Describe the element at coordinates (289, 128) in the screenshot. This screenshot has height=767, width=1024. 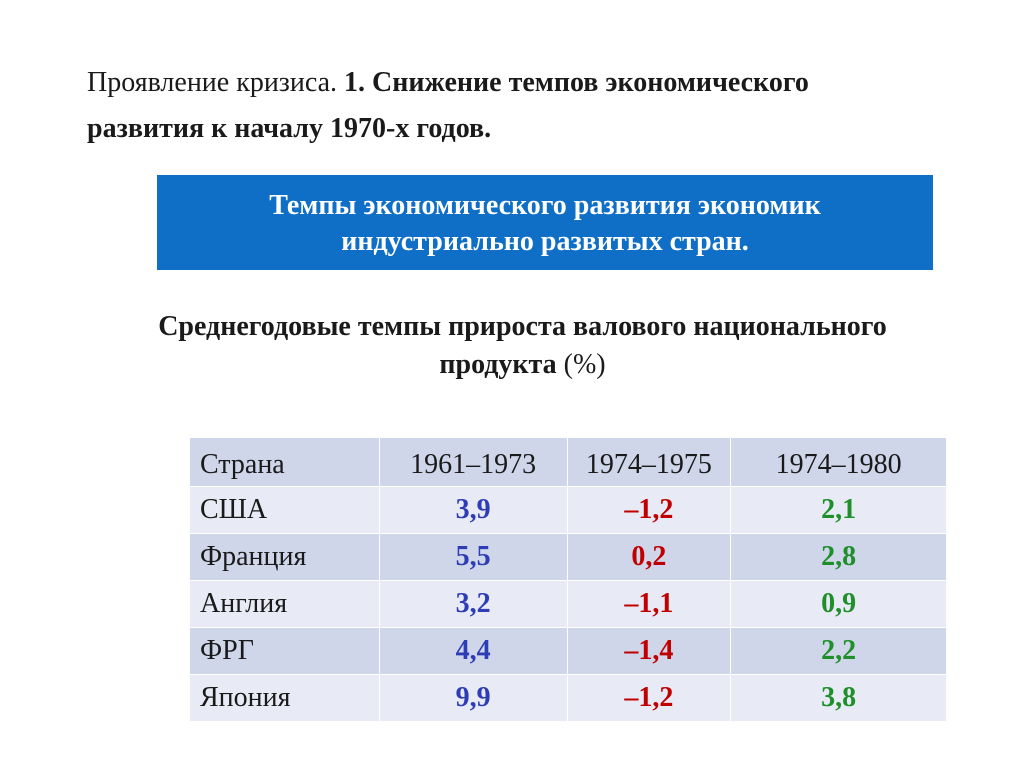
I see `heading-bold-line2: развития к началу 1970-х годов.` at that location.